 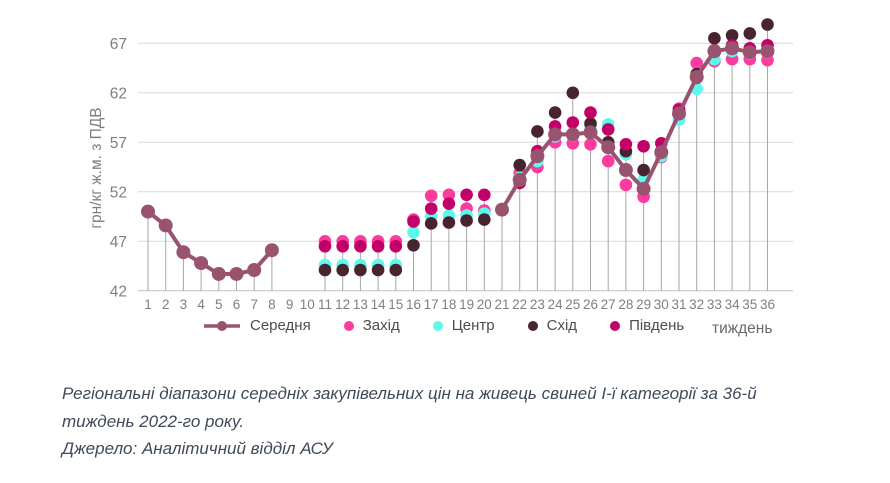 I want to click on legend-line-marker-icon, so click(x=222, y=325).